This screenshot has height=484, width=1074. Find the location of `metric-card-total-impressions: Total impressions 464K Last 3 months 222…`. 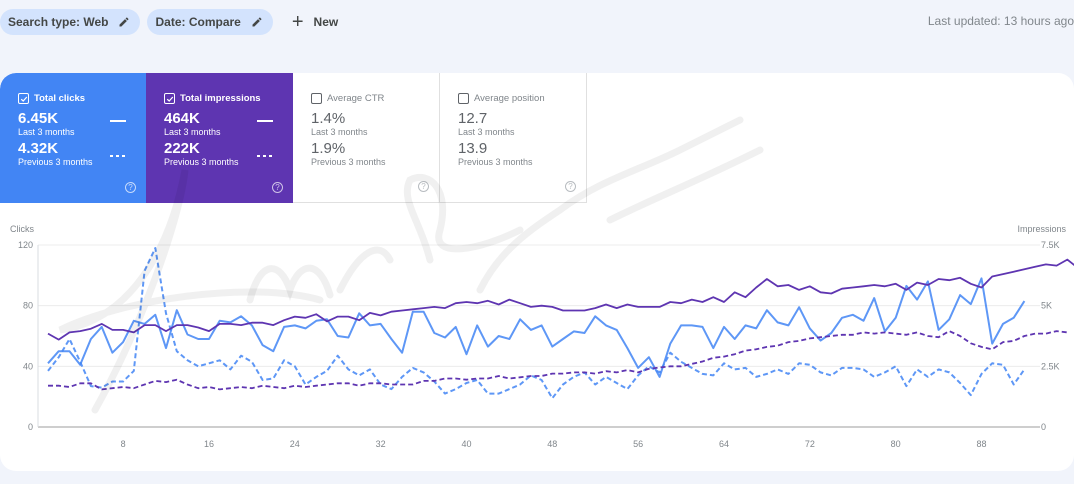

metric-card-total-impressions: Total impressions 464K Last 3 months 222… is located at coordinates (219, 138).